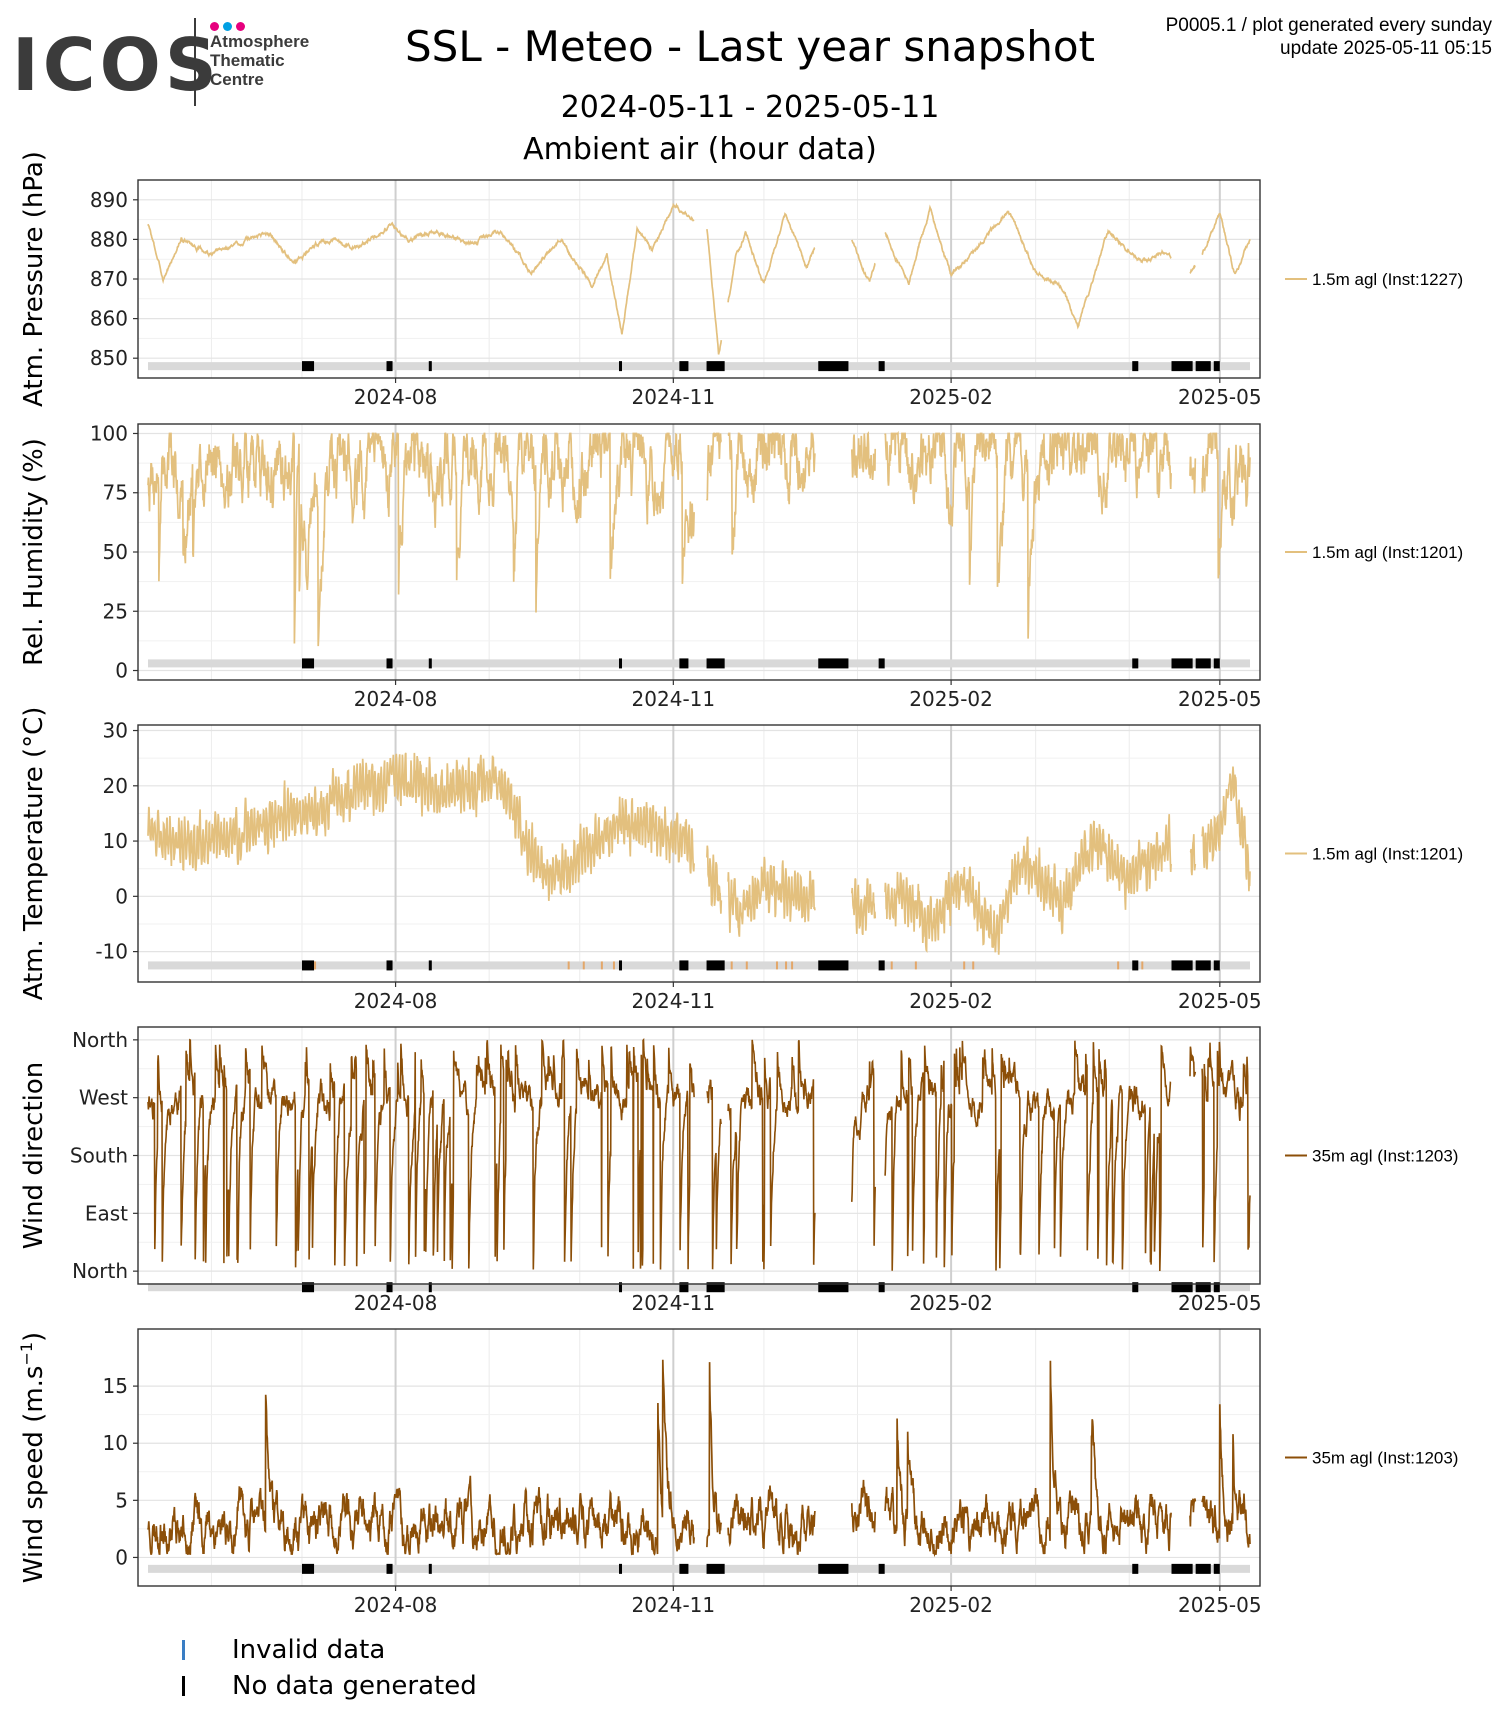 The image size is (1500, 1725). What do you see at coordinates (115, 1386) in the screenshot?
I see `y-tick-label: 15` at bounding box center [115, 1386].